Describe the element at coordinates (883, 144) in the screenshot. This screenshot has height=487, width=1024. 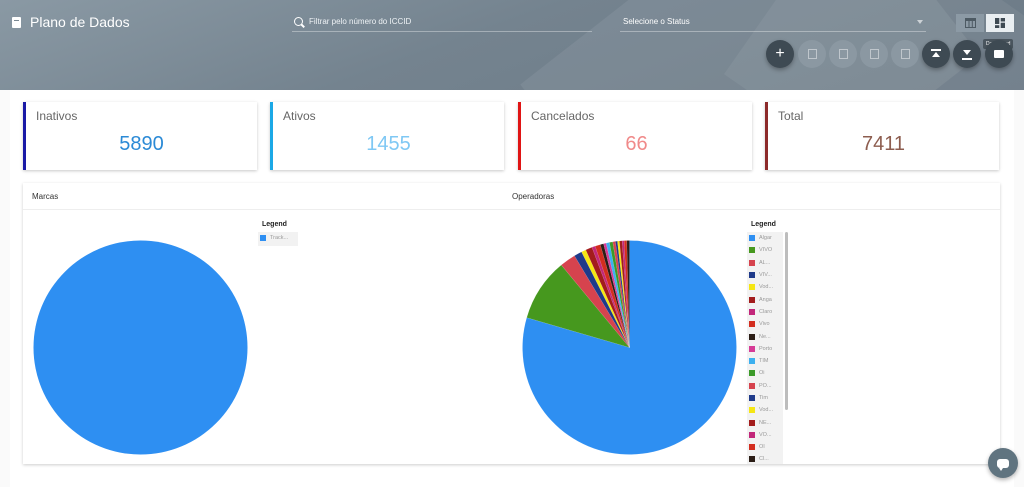
I see `stat-value: 7411` at that location.